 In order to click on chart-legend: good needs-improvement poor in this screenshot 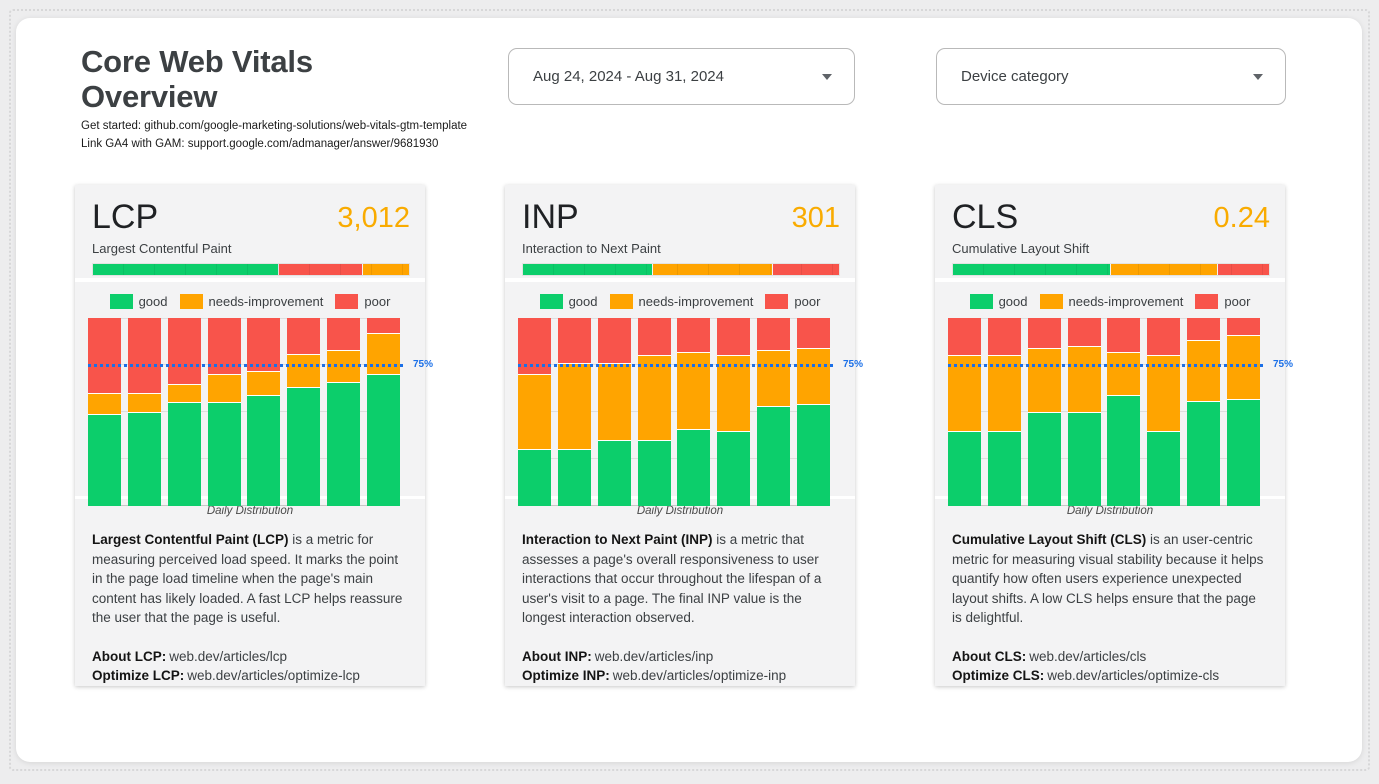, I will do `click(680, 295)`.